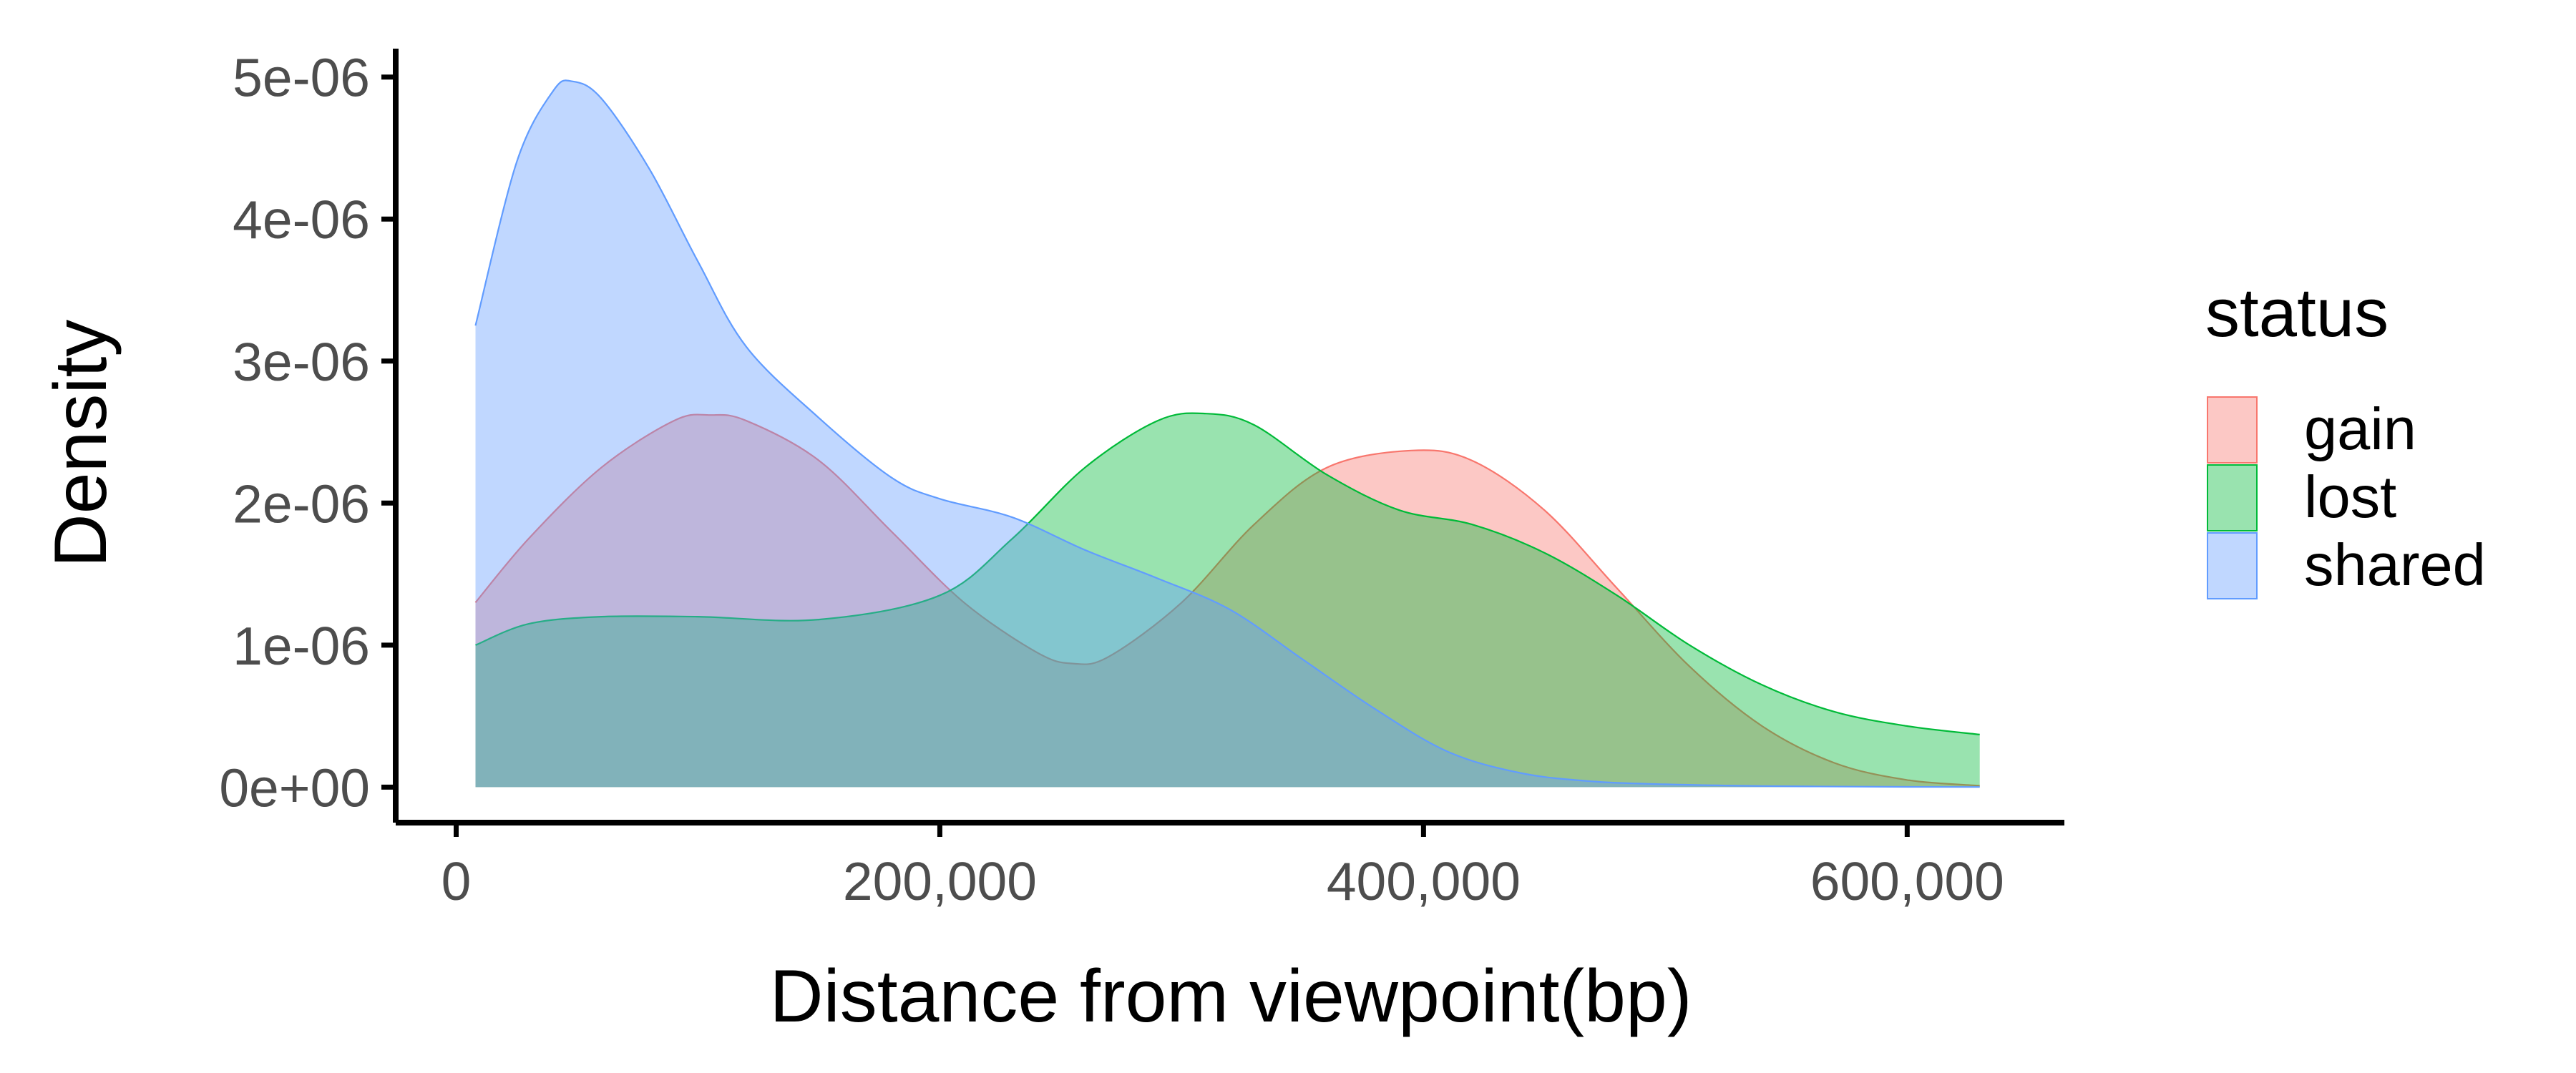 Image resolution: width=2576 pixels, height=1073 pixels. I want to click on y-tick-label: 4e-06, so click(301, 220).